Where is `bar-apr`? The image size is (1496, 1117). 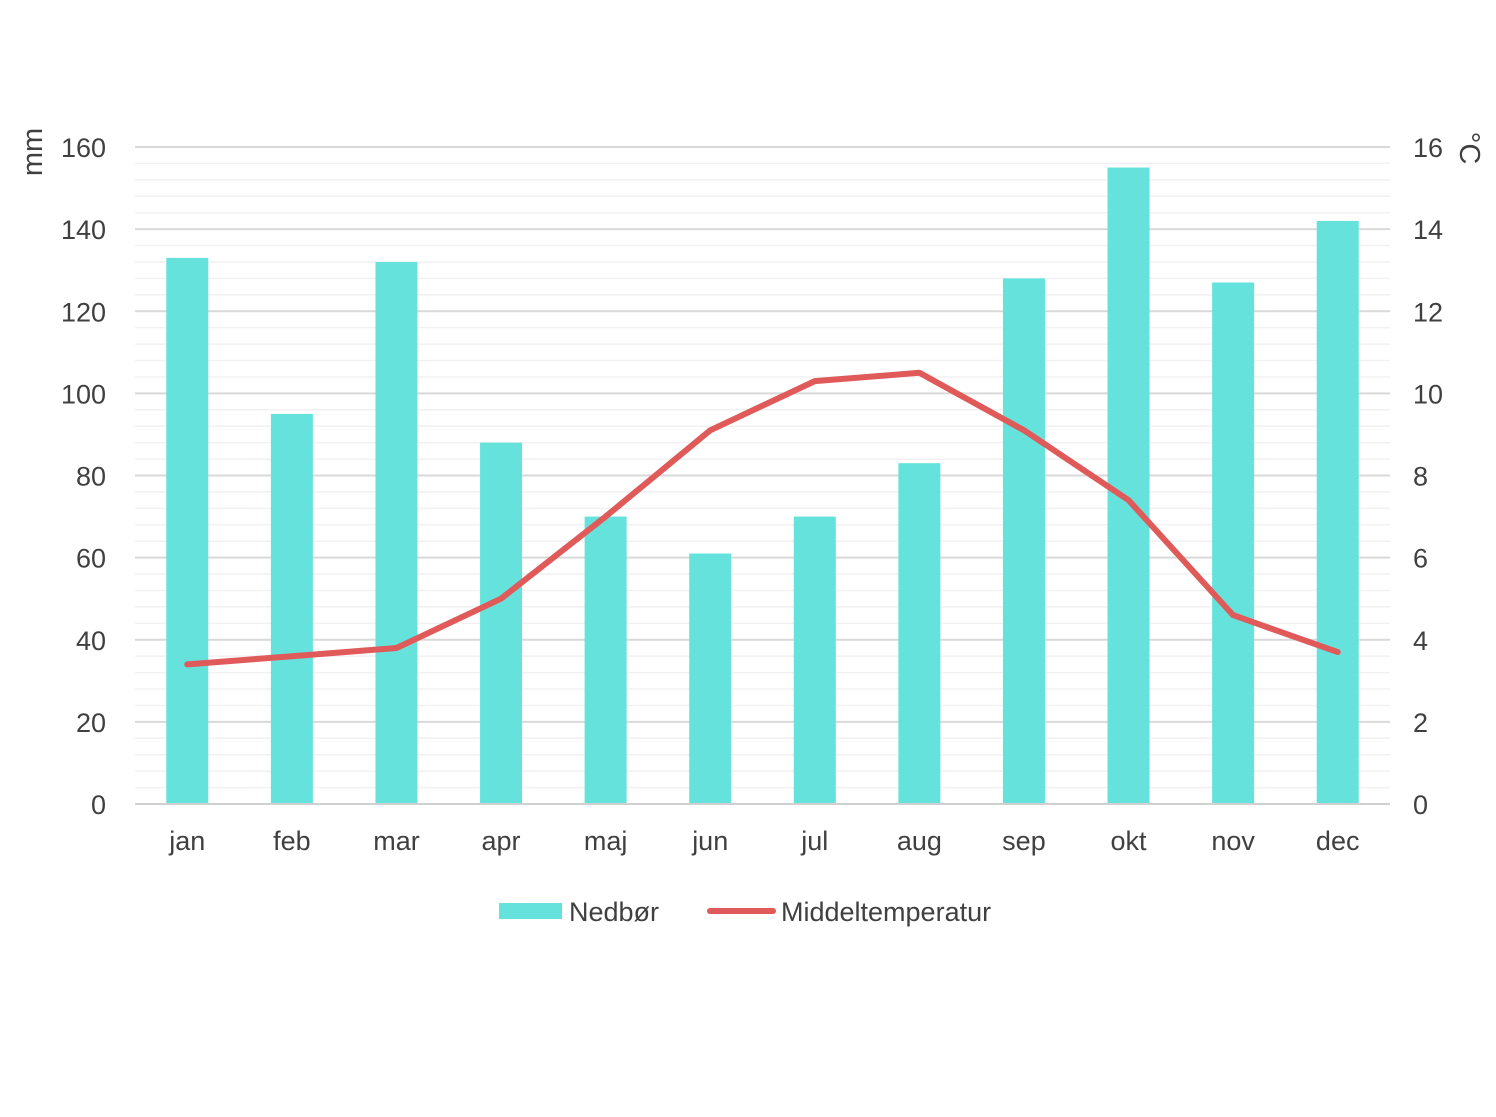 bar-apr is located at coordinates (501, 623).